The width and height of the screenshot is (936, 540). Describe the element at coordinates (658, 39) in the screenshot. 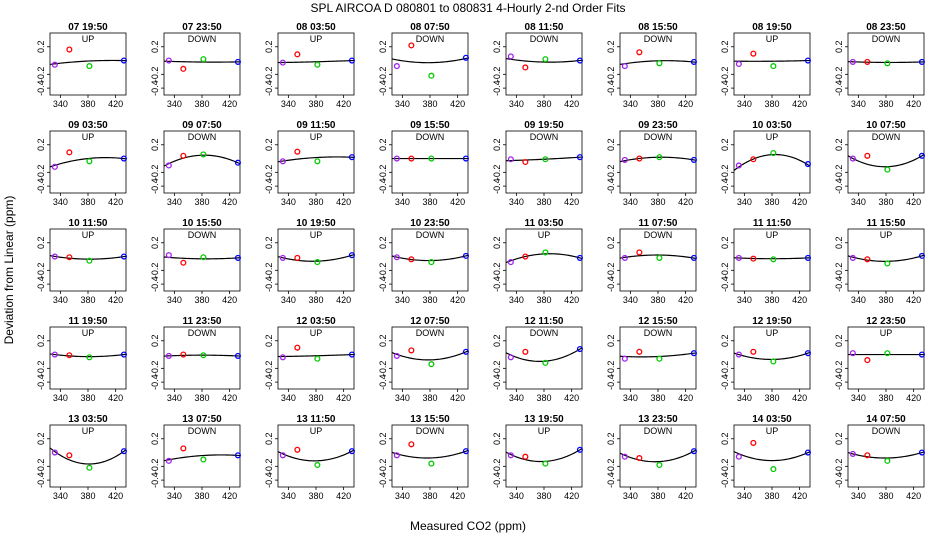

I see `panel-flow-label: DOWN` at that location.